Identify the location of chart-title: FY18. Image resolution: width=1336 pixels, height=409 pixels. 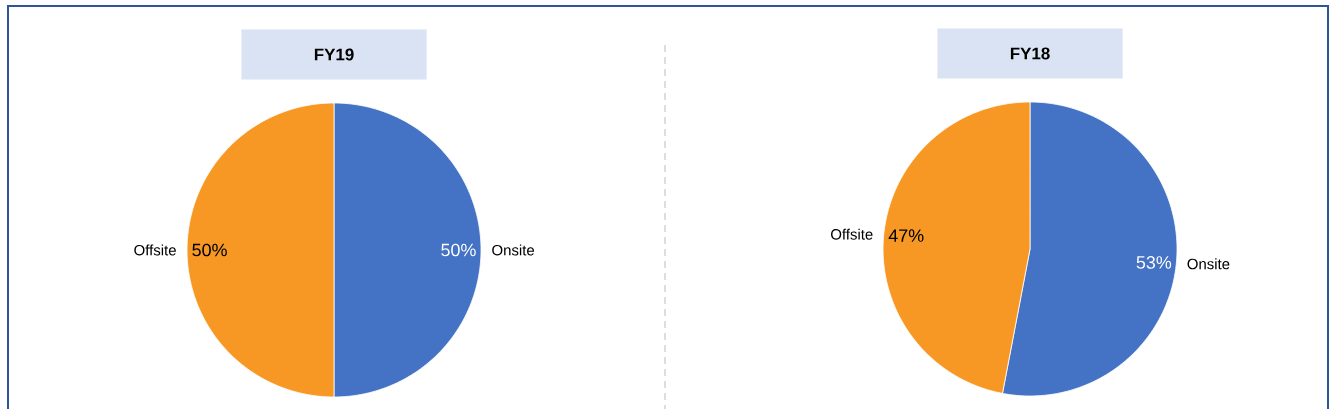
(1030, 53).